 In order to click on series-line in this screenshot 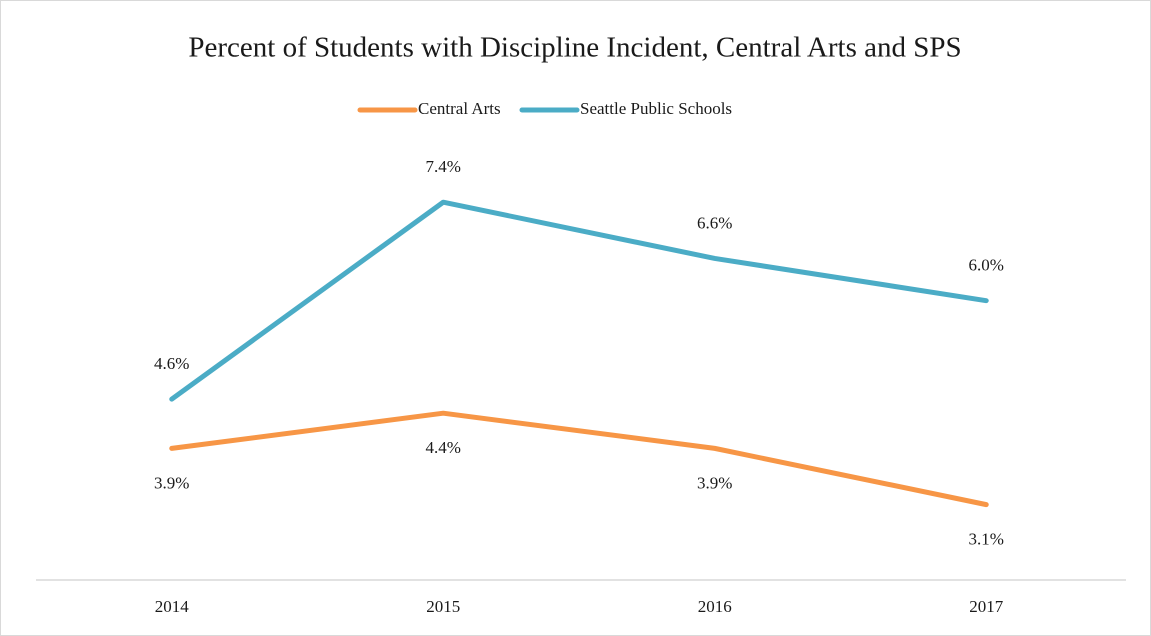, I will do `click(579, 459)`.